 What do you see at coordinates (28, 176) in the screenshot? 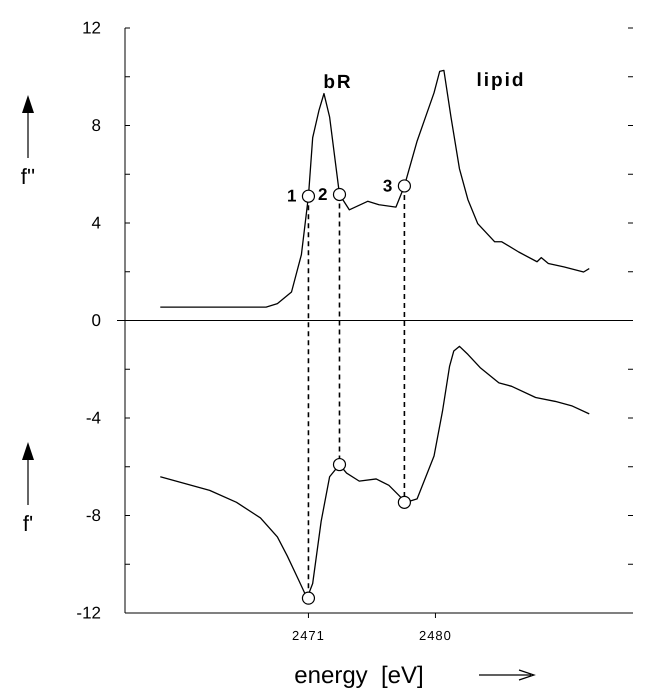
I see `text: f''` at bounding box center [28, 176].